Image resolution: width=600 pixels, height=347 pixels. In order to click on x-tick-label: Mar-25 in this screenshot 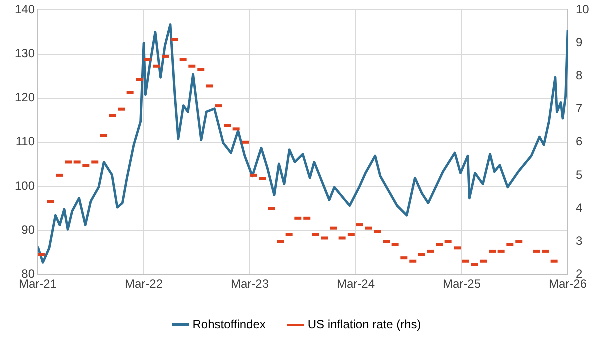, I will do `click(462, 284)`.